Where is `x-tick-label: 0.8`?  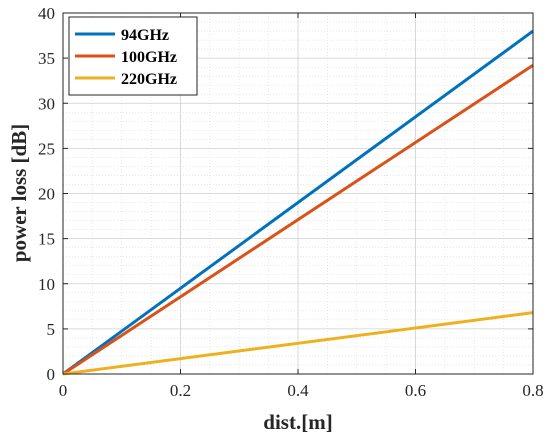
x-tick-label: 0.8 is located at coordinates (532, 390).